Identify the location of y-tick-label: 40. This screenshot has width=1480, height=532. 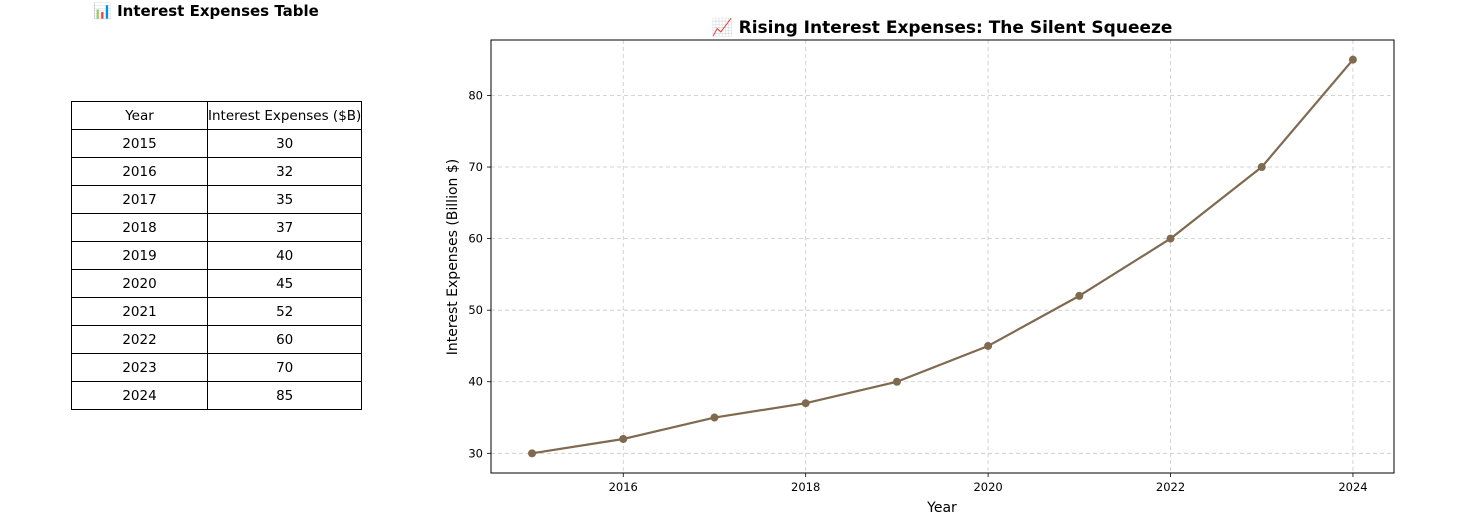
(475, 382).